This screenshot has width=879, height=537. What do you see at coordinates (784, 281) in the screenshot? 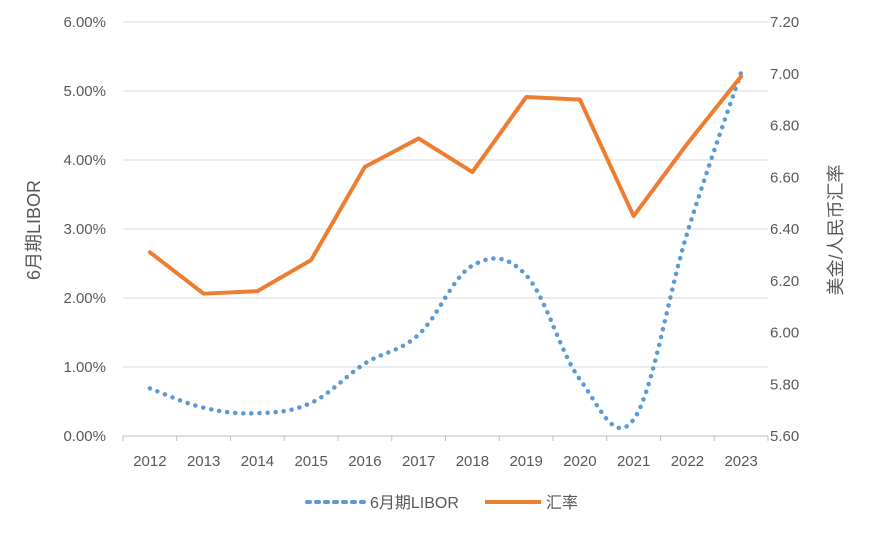
I see `right-tick-label: 6.20` at bounding box center [784, 281].